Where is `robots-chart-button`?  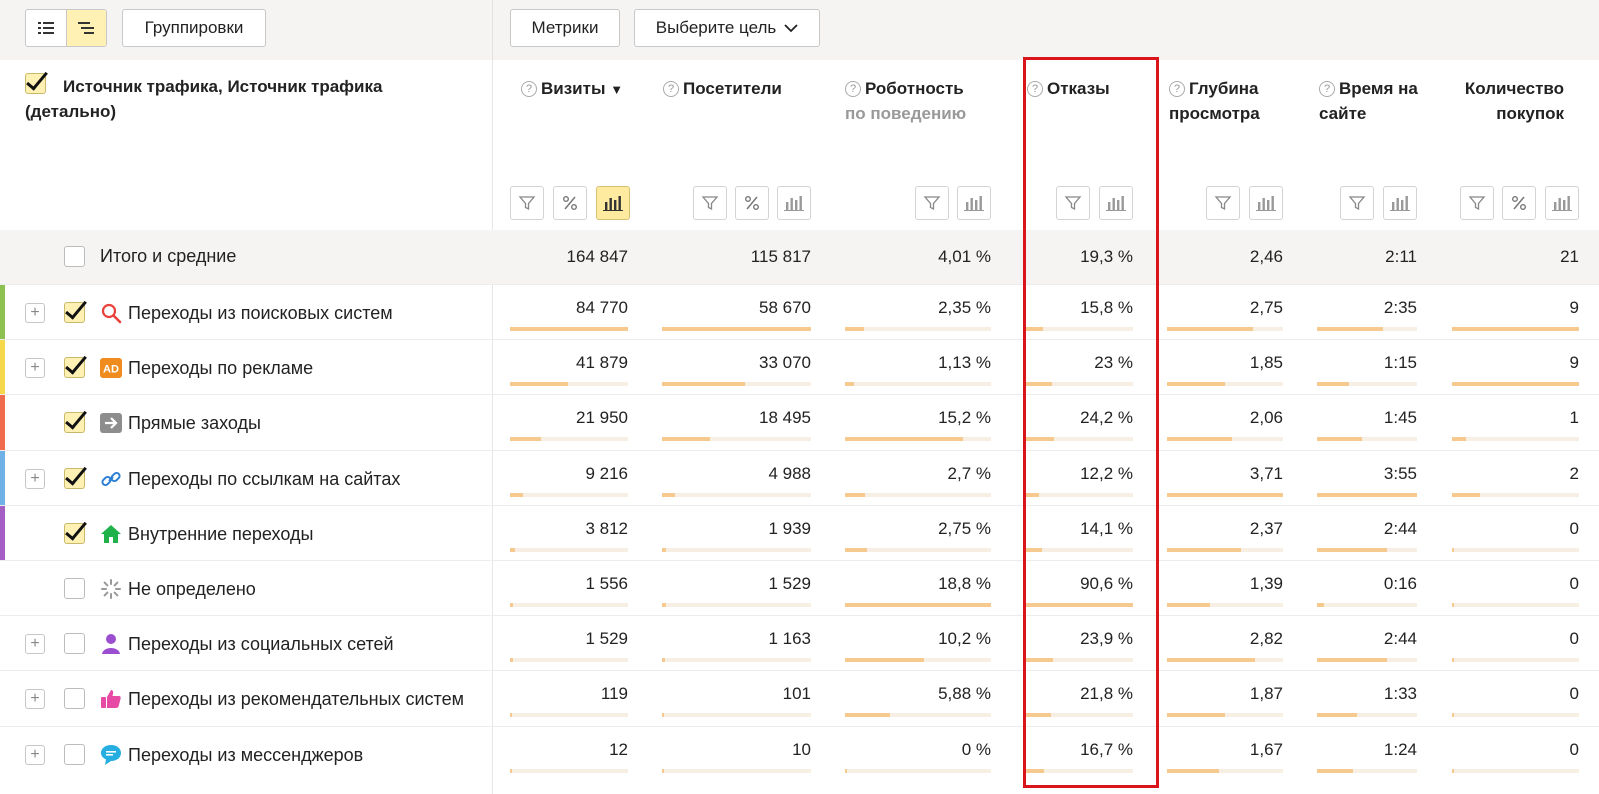 robots-chart-button is located at coordinates (974, 203).